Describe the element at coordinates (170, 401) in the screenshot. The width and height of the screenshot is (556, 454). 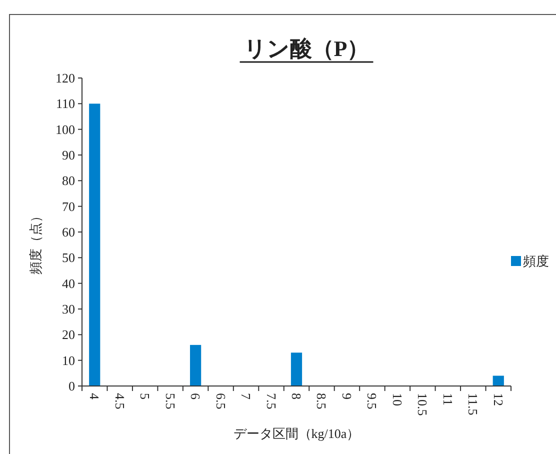
I see `x-tick-label: 5.5` at that location.